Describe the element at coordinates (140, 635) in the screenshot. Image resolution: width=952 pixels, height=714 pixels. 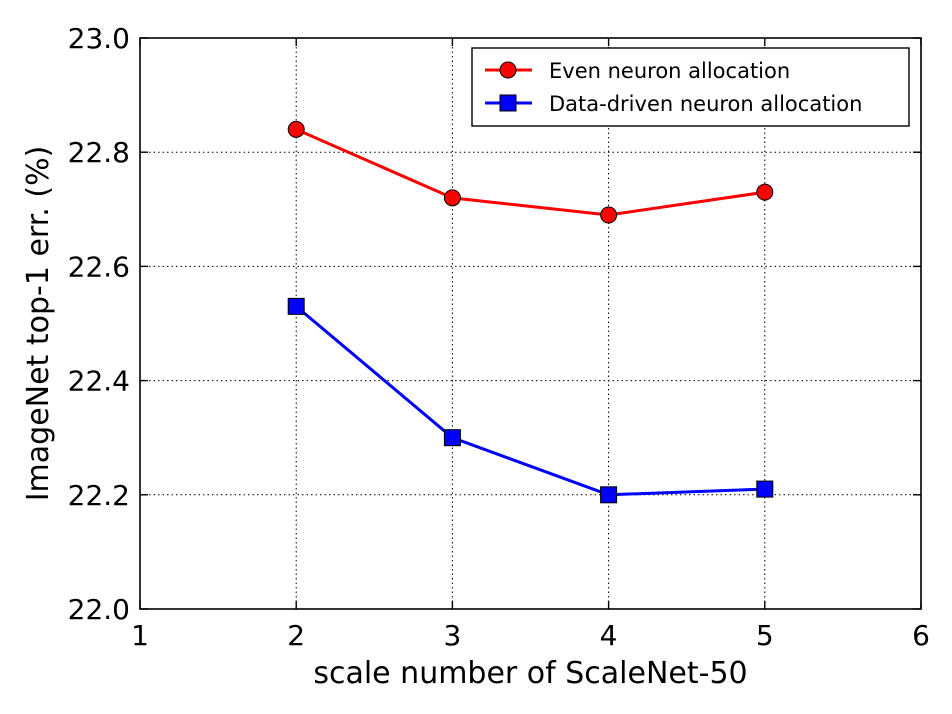
I see `x-tick-label: 1` at that location.